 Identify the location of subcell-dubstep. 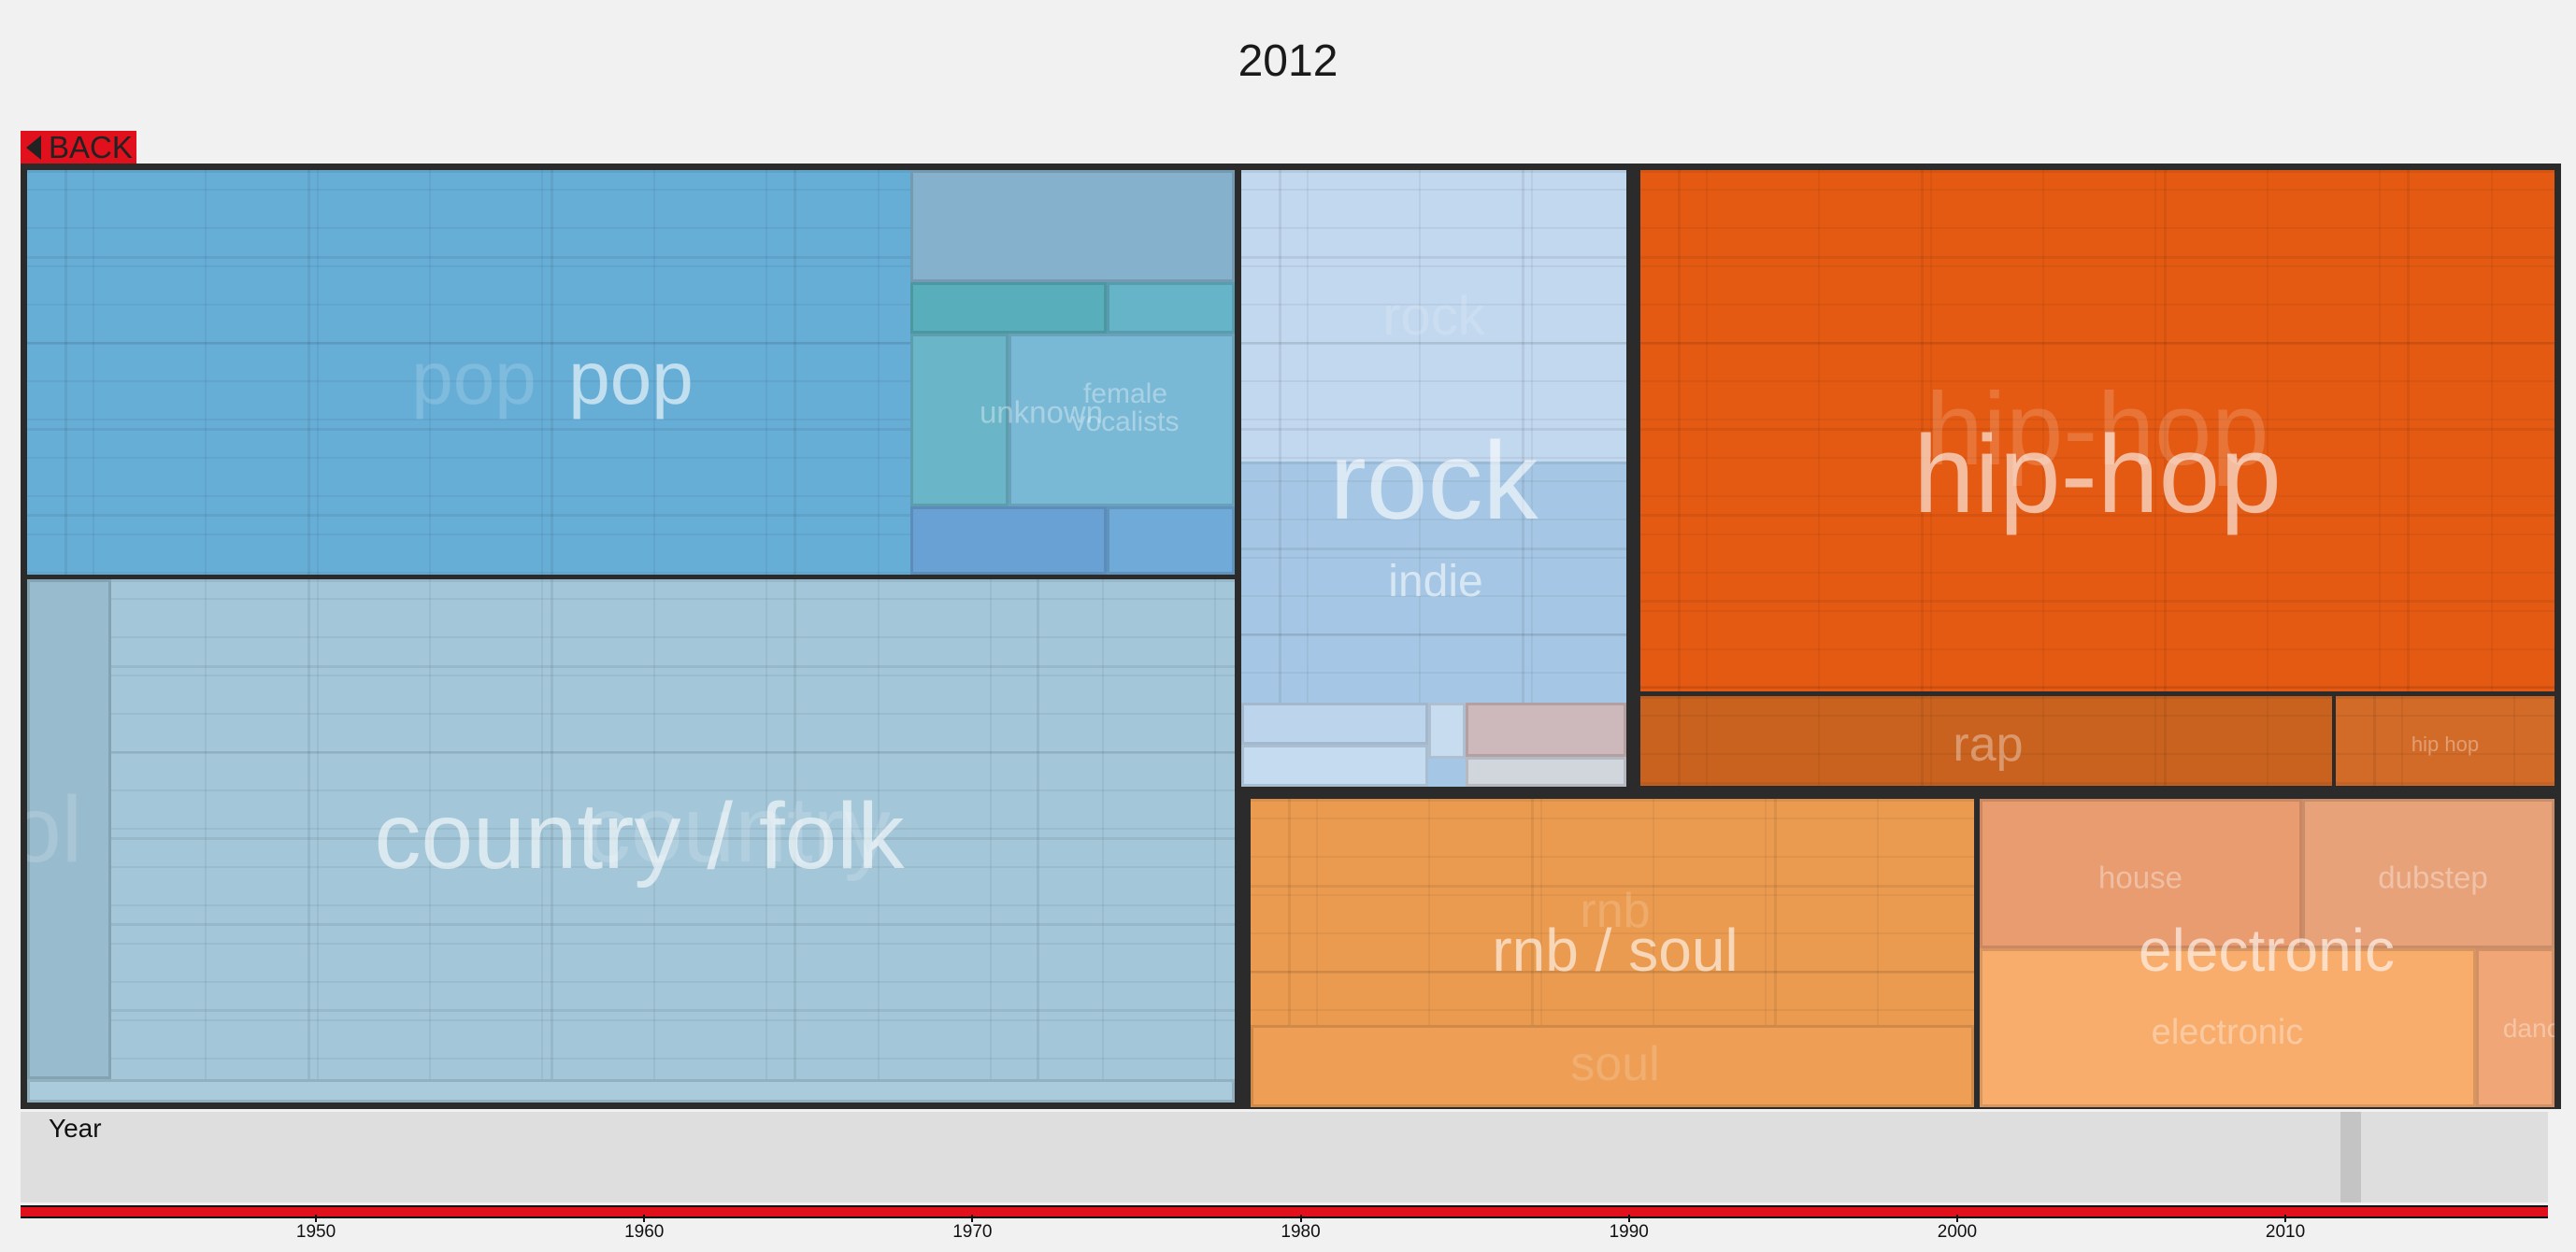
(2428, 873).